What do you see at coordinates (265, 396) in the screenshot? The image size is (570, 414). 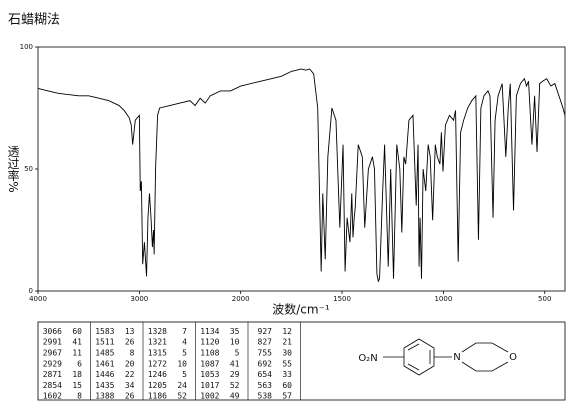 I see `wavenumber-cell: 538` at bounding box center [265, 396].